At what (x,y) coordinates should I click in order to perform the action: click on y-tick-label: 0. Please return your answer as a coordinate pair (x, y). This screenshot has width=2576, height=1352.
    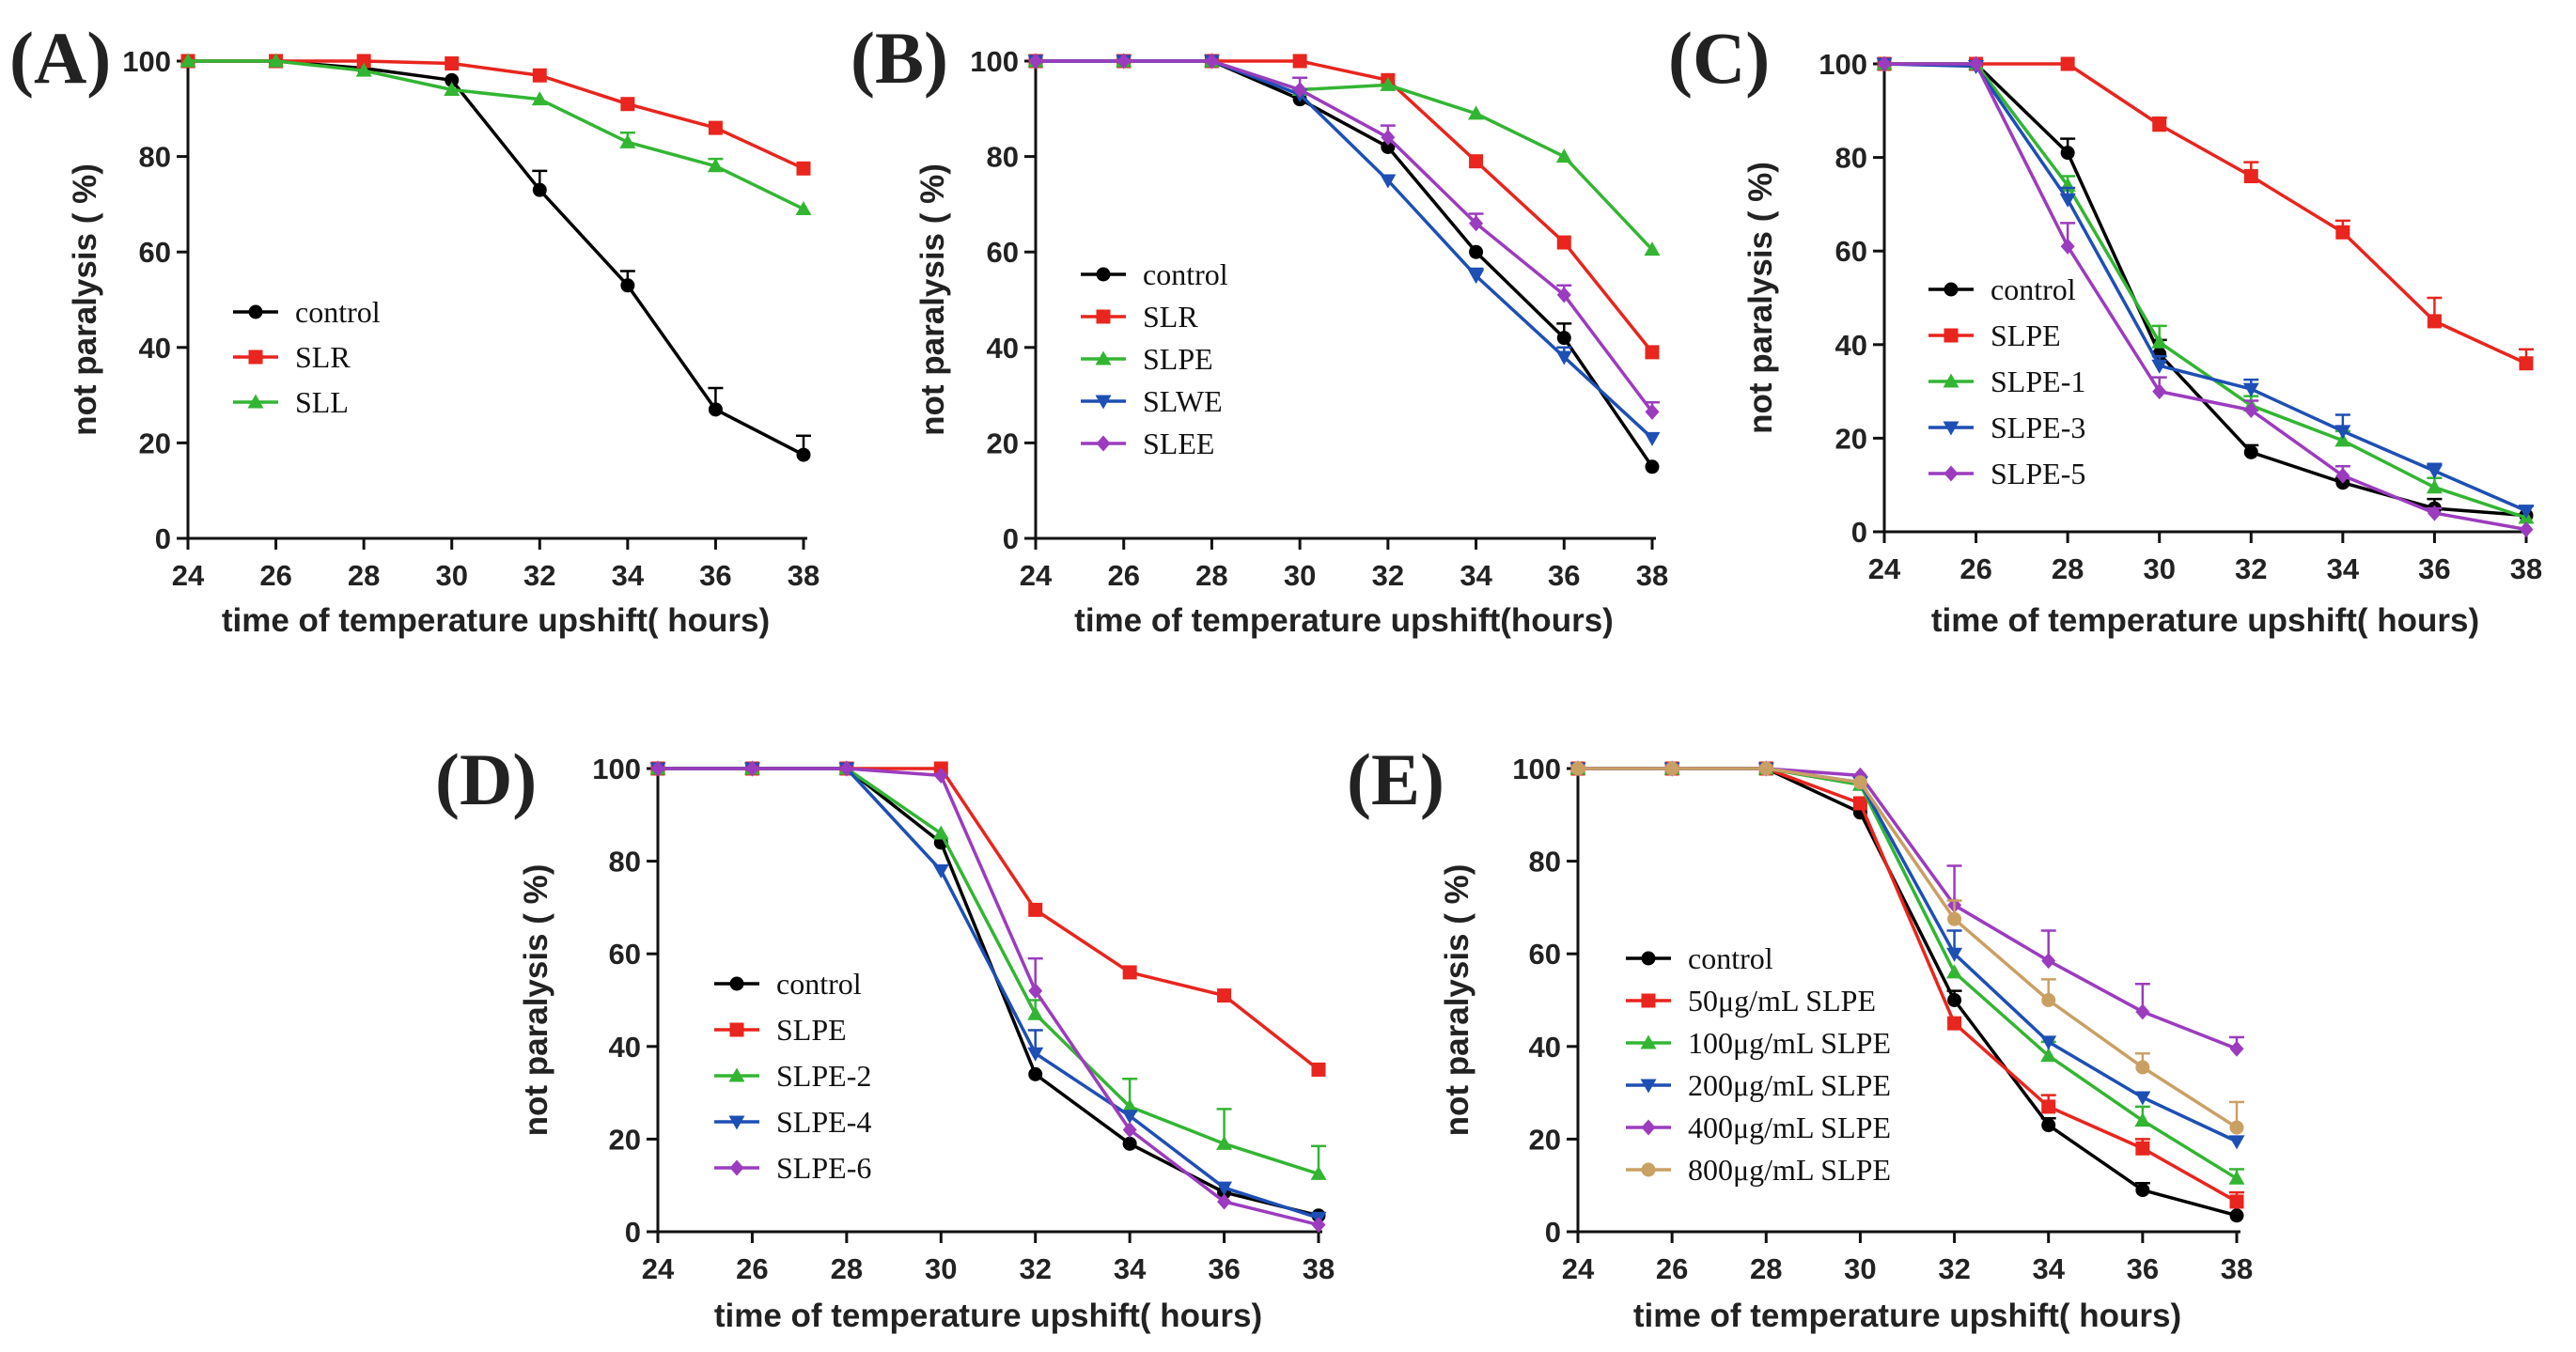
    Looking at the image, I should click on (1553, 1233).